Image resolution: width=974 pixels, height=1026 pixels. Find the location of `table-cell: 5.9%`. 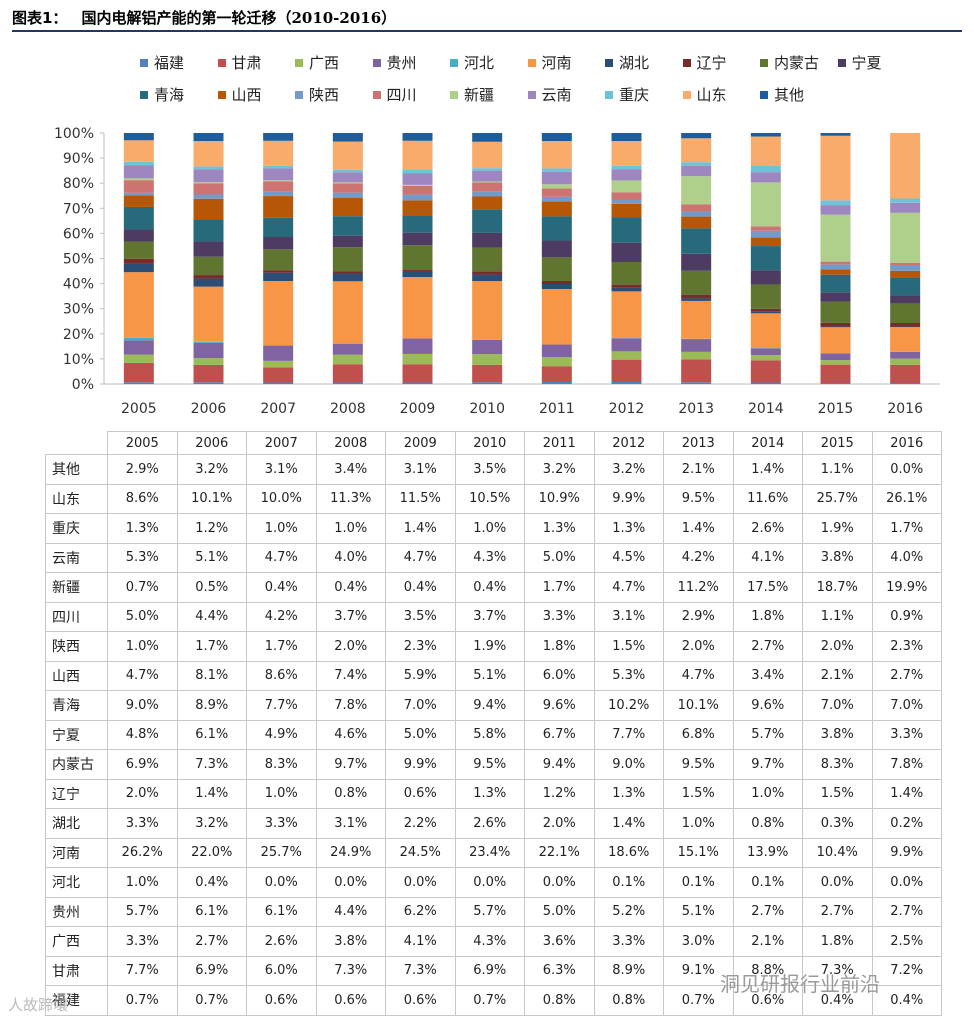

table-cell: 5.9% is located at coordinates (420, 675).